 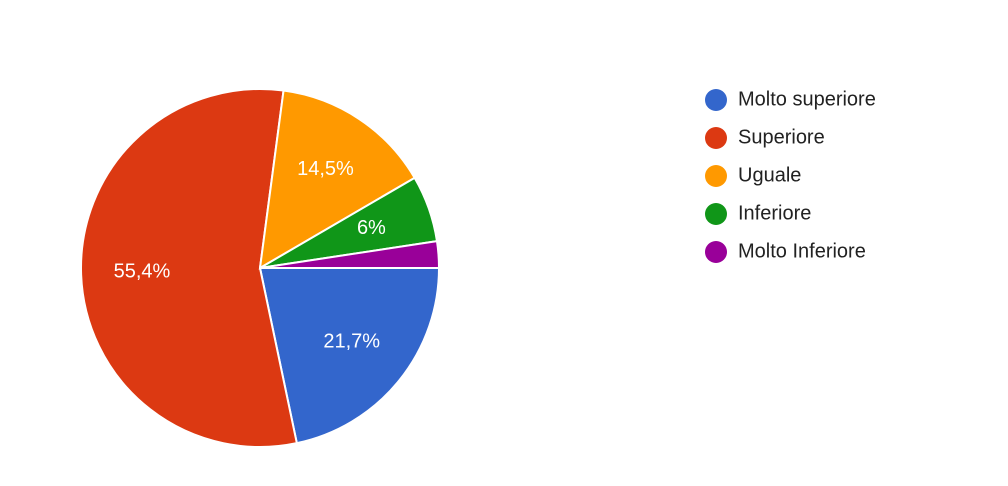 I want to click on legend-label: Superiore, so click(x=781, y=137).